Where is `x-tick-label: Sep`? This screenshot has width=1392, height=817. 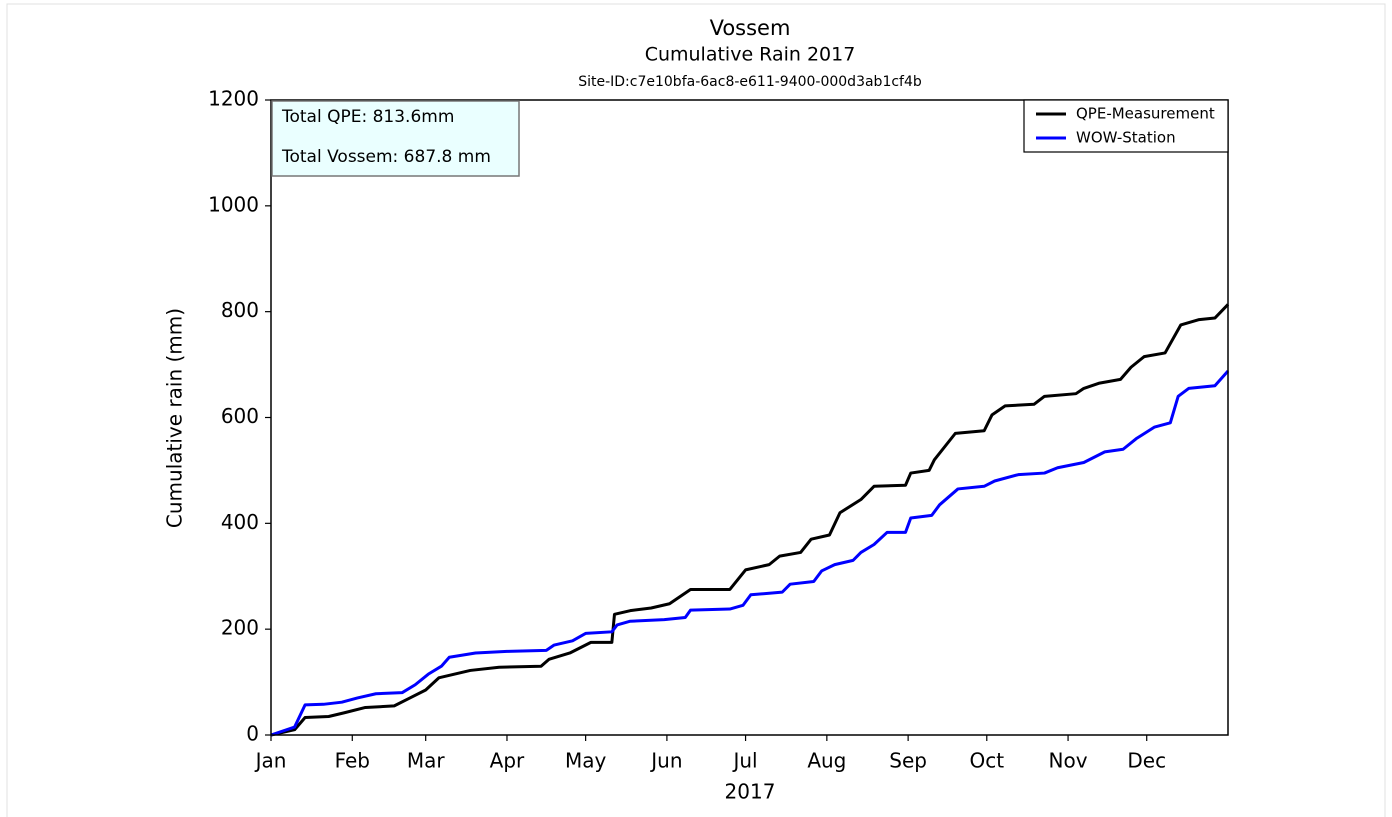 x-tick-label: Sep is located at coordinates (908, 761).